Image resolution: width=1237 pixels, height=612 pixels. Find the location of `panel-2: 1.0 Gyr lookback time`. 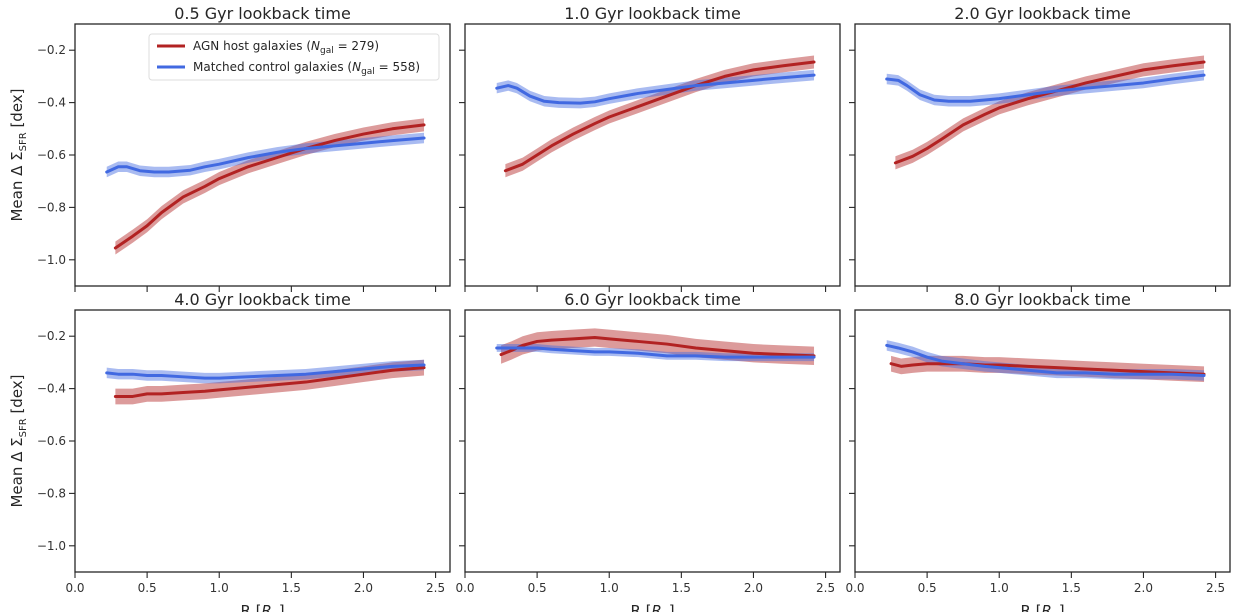

panel-2: 1.0 Gyr lookback time is located at coordinates (650, 148).